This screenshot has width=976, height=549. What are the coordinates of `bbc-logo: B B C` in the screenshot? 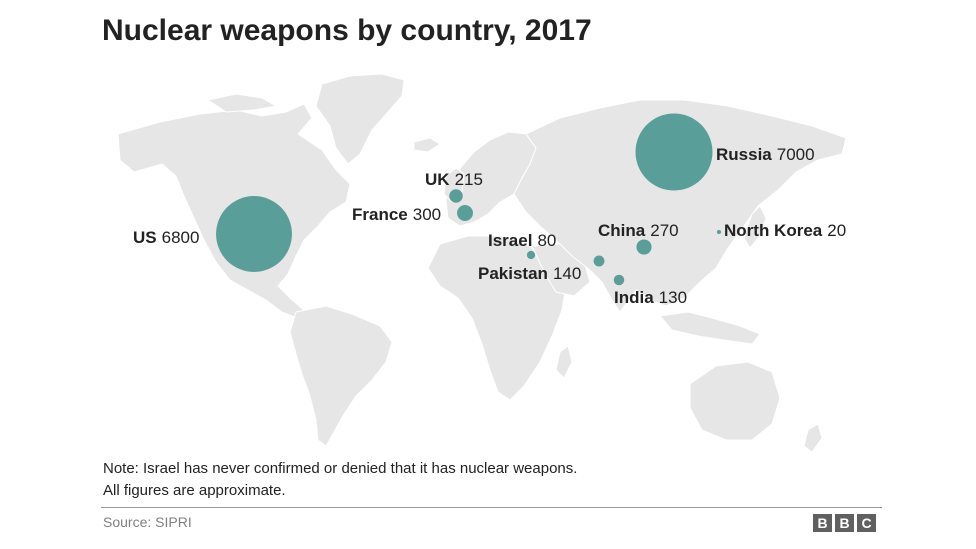 It's located at (844, 523).